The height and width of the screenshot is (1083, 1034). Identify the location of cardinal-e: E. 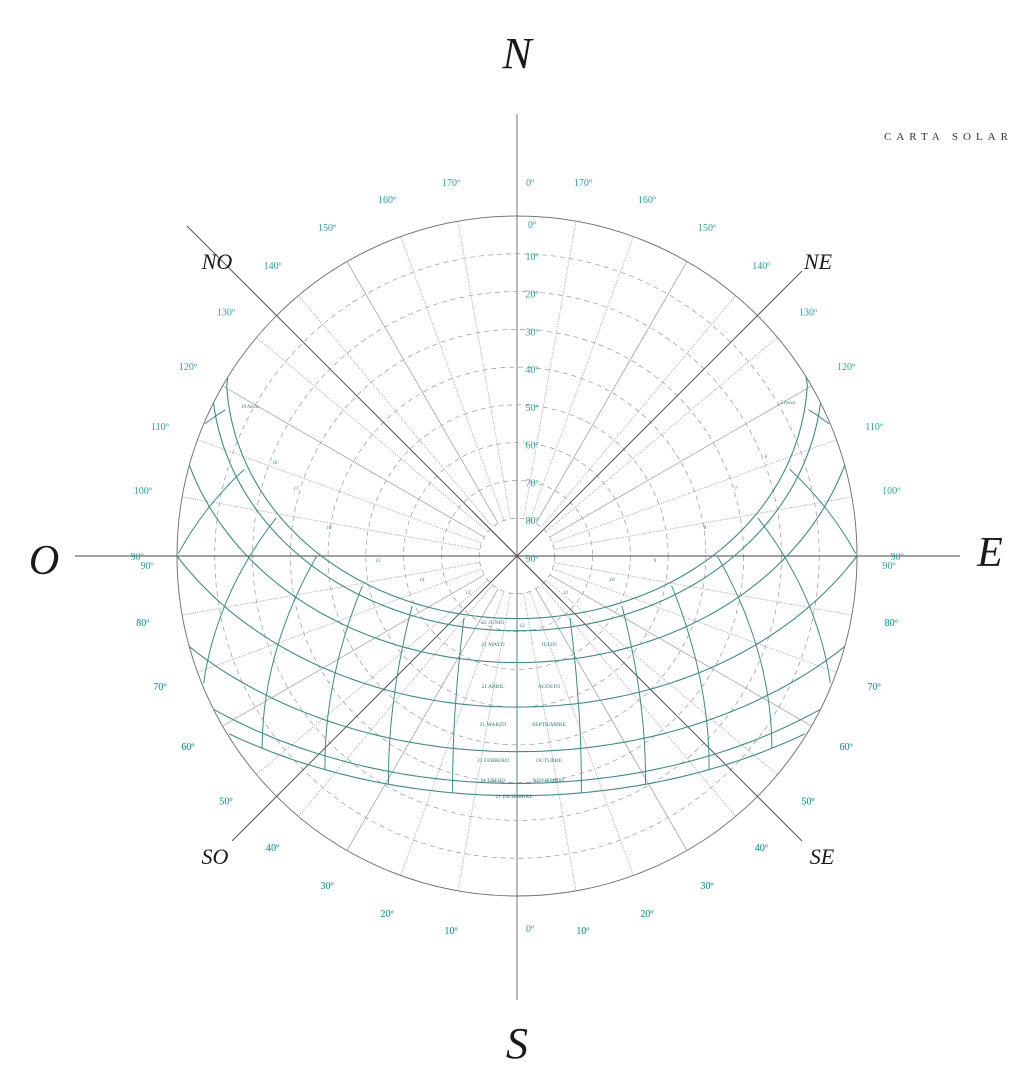
(989, 553).